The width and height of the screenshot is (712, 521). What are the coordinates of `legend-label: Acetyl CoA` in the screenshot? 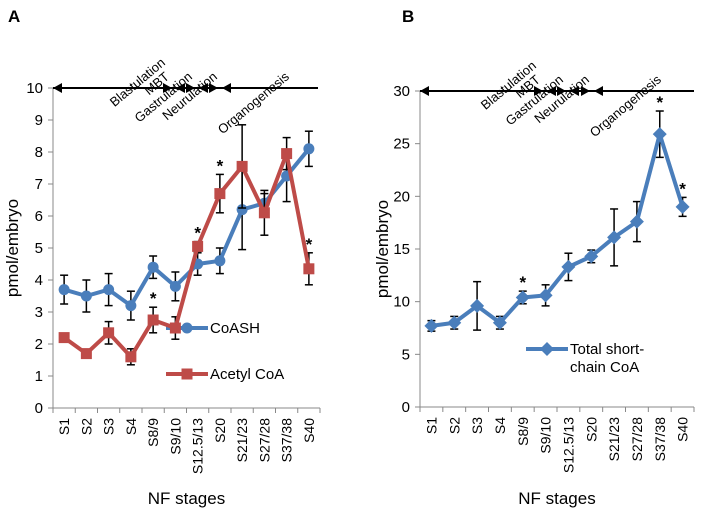 It's located at (247, 374).